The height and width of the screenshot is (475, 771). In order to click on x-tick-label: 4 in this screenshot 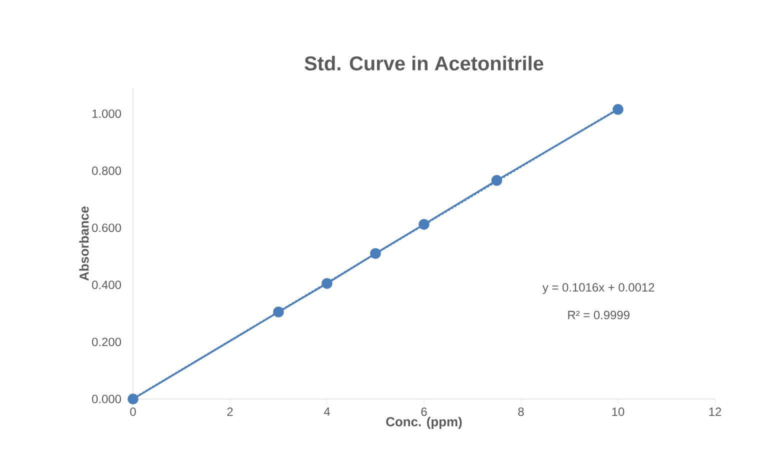, I will do `click(327, 412)`.